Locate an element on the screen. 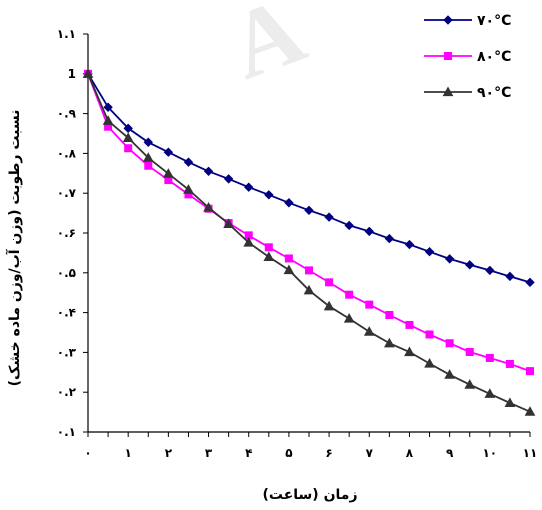 This screenshot has height=510, width=542. legend-entry-3: ۹۰°C is located at coordinates (467, 93).